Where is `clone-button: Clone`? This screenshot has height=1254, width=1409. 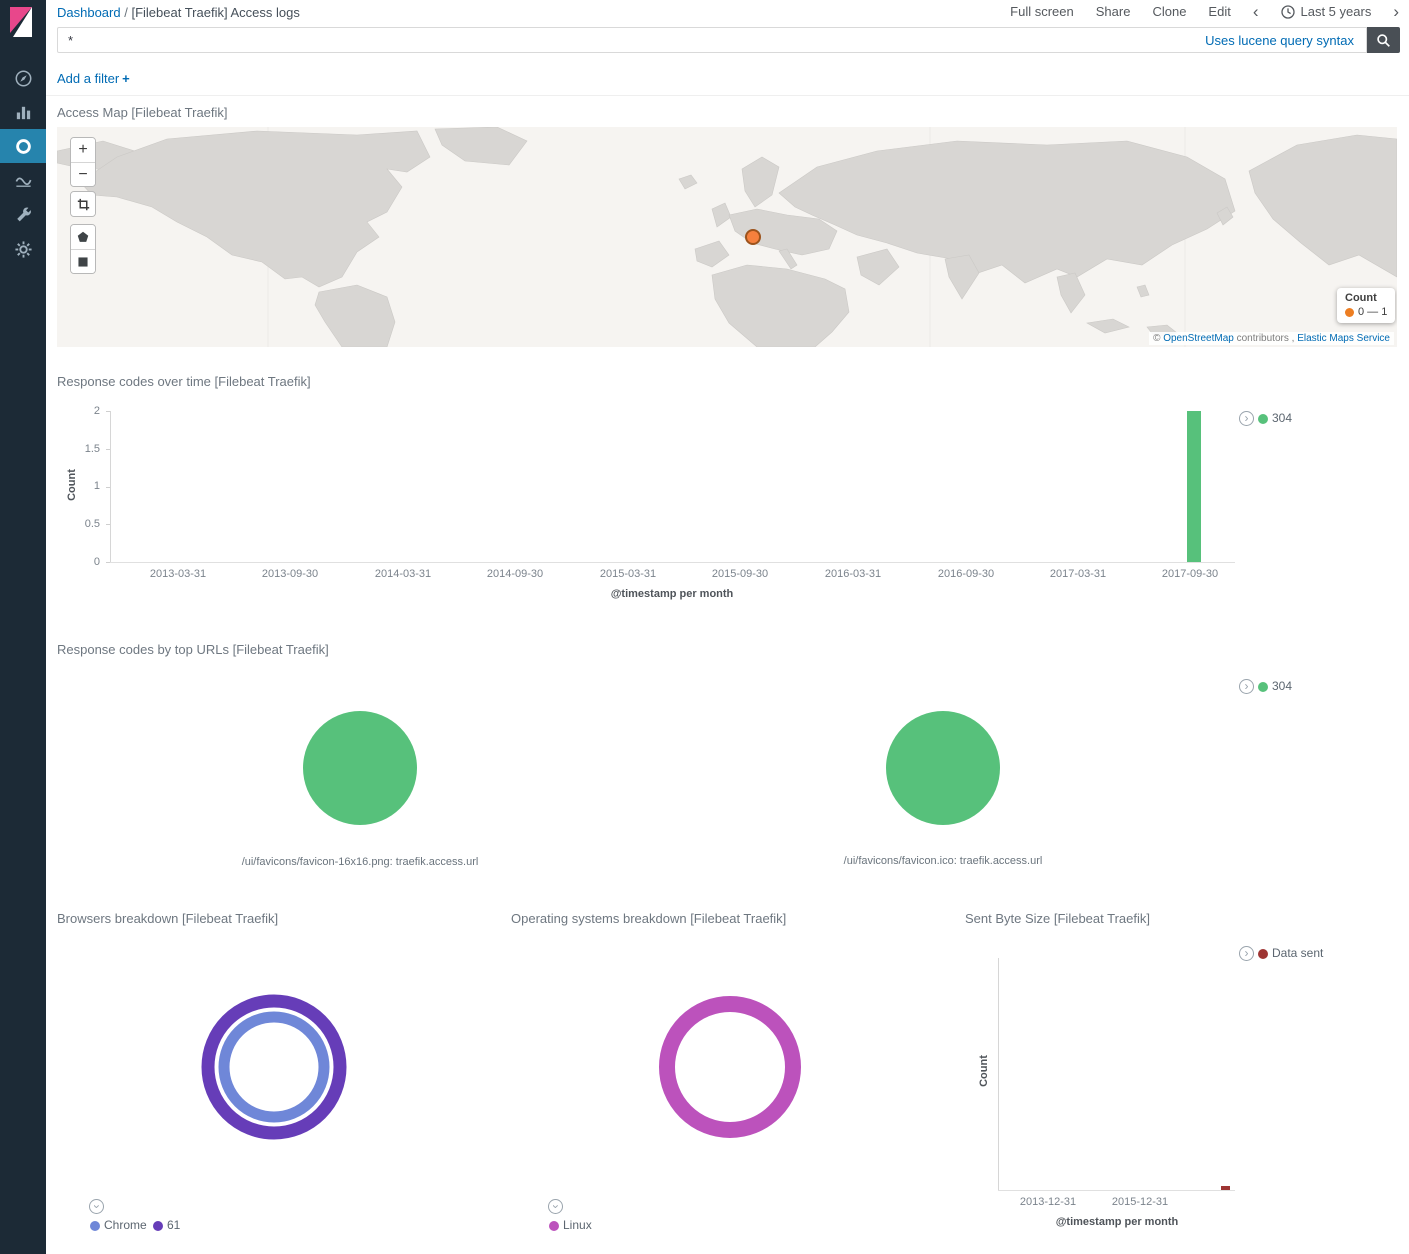
clone-button: Clone is located at coordinates (1169, 11).